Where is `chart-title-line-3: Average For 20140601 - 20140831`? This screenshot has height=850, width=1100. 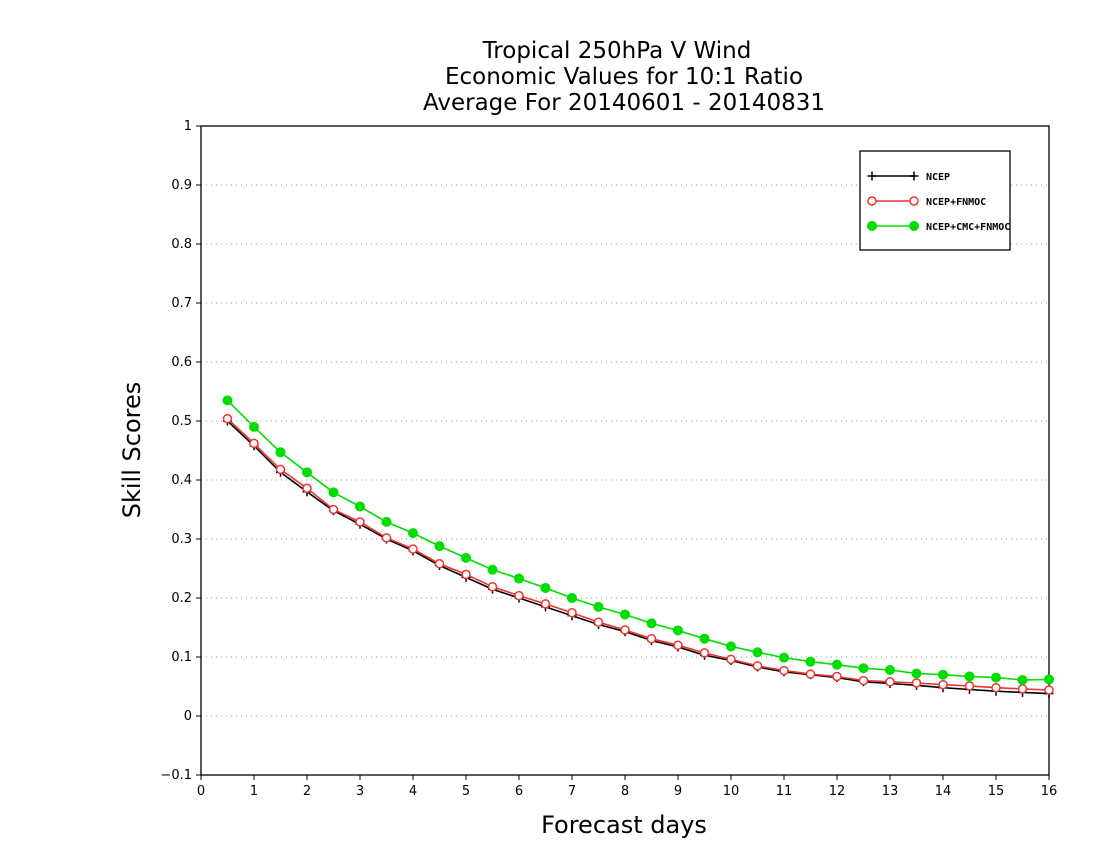
chart-title-line-3: Average For 20140601 - 20140831 is located at coordinates (624, 103).